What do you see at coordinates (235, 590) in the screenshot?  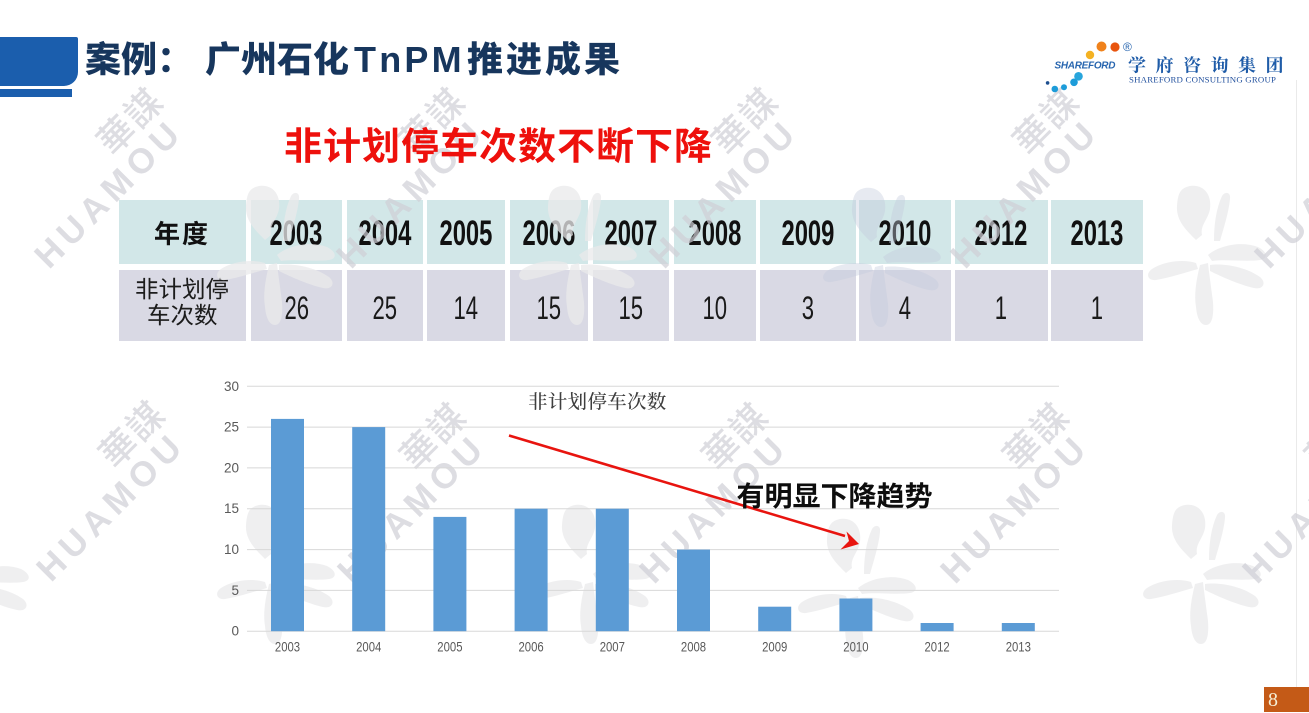 I see `svg-text: 5` at bounding box center [235, 590].